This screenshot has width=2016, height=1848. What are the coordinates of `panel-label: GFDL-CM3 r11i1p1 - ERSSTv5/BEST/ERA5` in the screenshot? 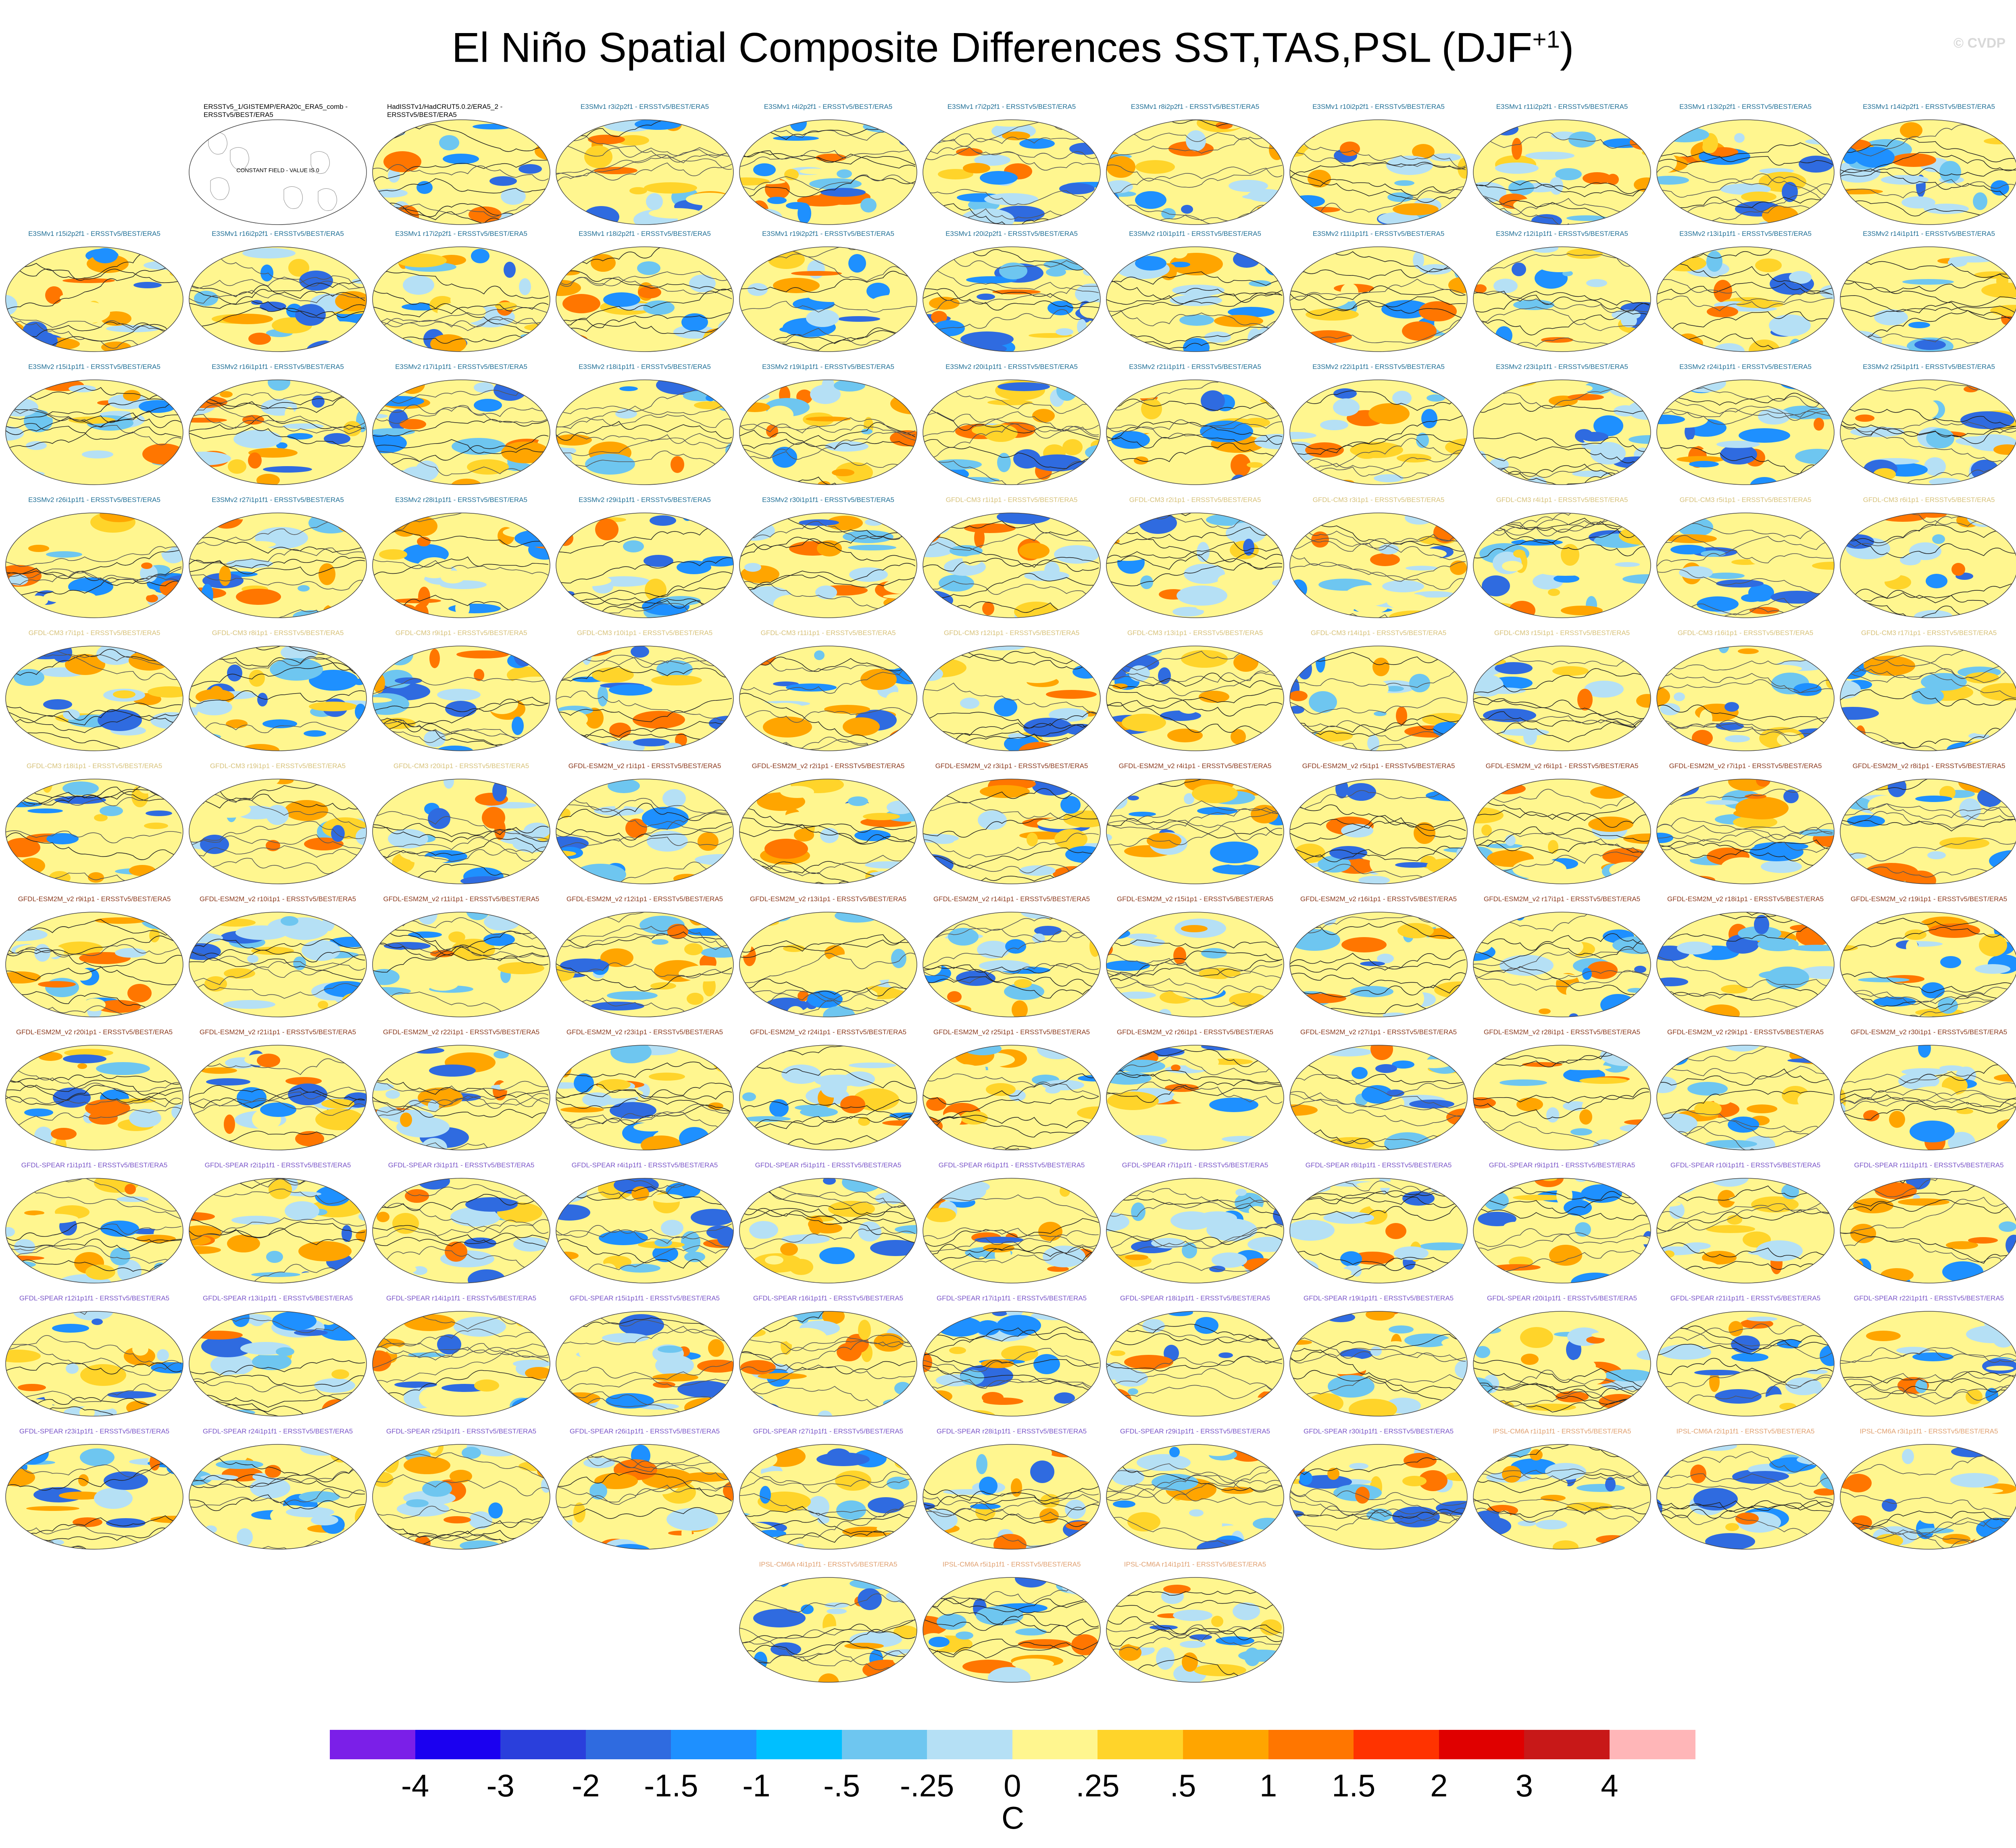 It's located at (828, 633).